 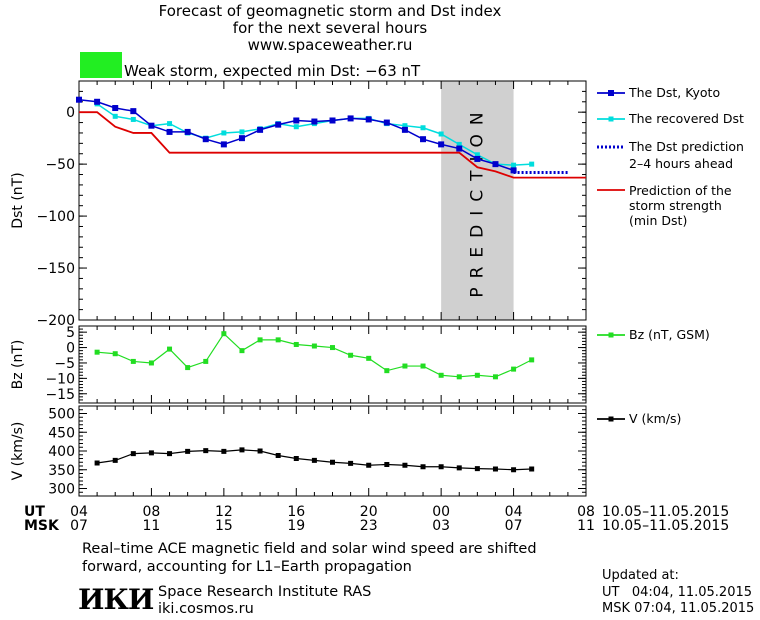 I want to click on source-url: www.spaceweather.ru, so click(x=330, y=45).